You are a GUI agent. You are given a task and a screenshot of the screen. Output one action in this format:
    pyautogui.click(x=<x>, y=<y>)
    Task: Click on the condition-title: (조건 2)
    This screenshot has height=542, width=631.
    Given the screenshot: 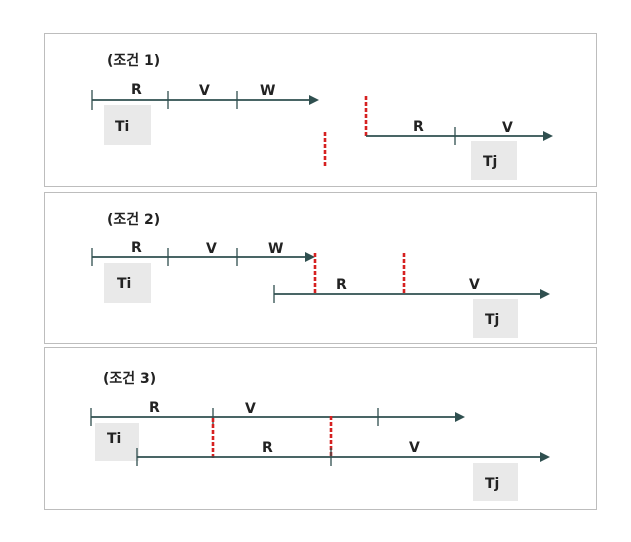 What is the action you would take?
    pyautogui.click(x=133, y=219)
    